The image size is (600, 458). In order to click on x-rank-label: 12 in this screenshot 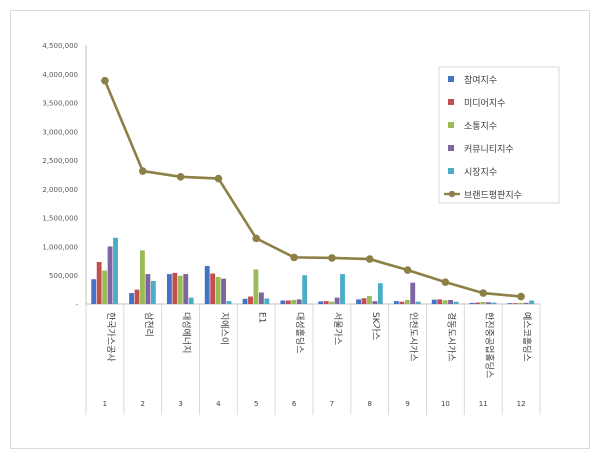, I will do `click(521, 404)`.